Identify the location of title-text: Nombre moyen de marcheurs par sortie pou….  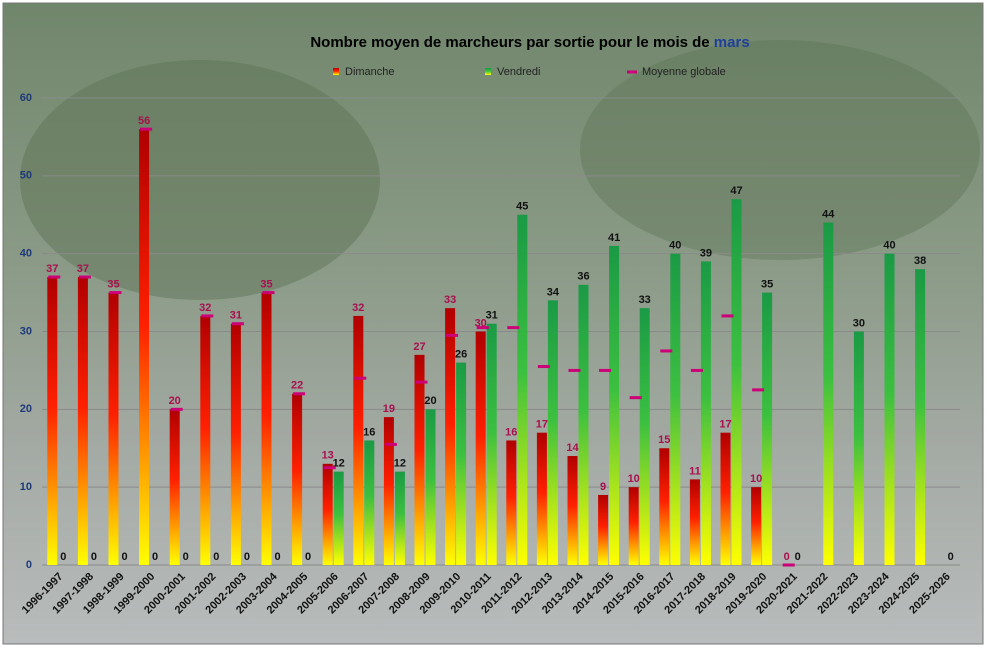
(509, 42).